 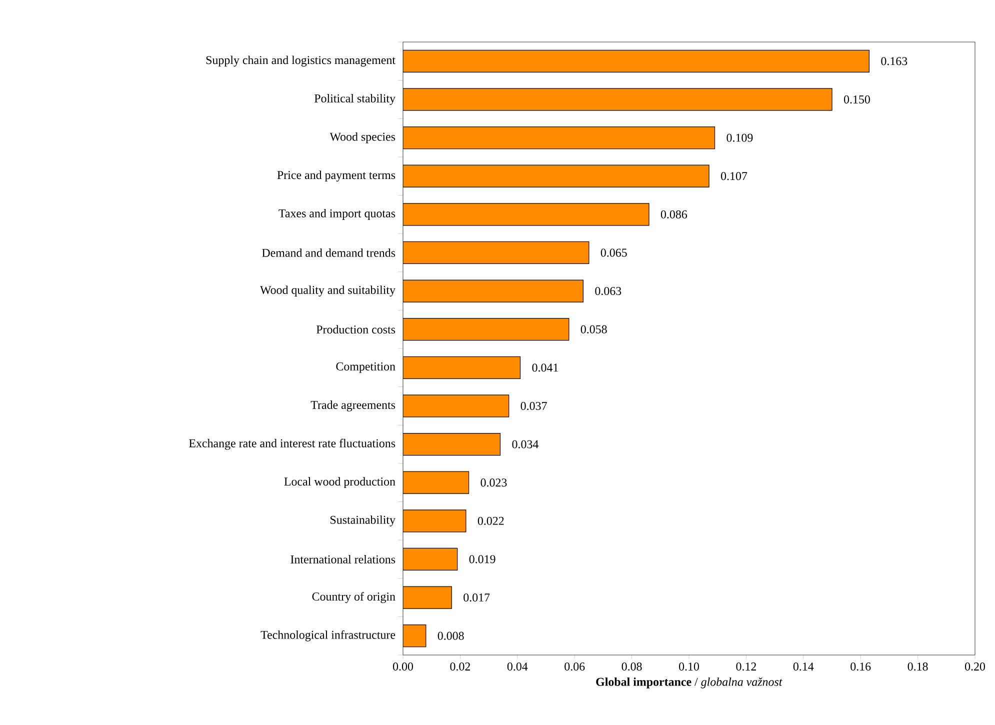 What do you see at coordinates (545, 368) in the screenshot?
I see `data-label: 0.041` at bounding box center [545, 368].